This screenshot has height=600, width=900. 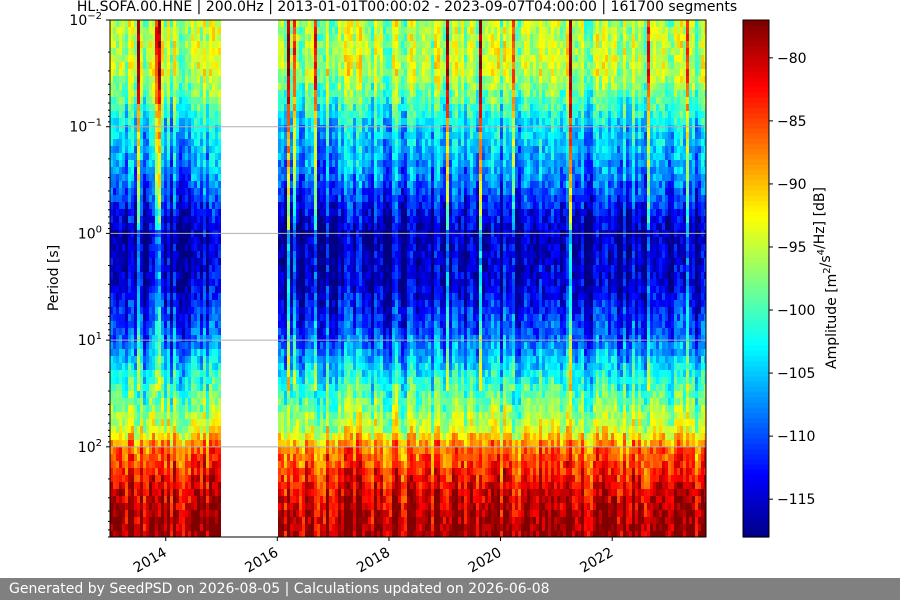 I want to click on colorbar-tick-label: −105, so click(x=796, y=374).